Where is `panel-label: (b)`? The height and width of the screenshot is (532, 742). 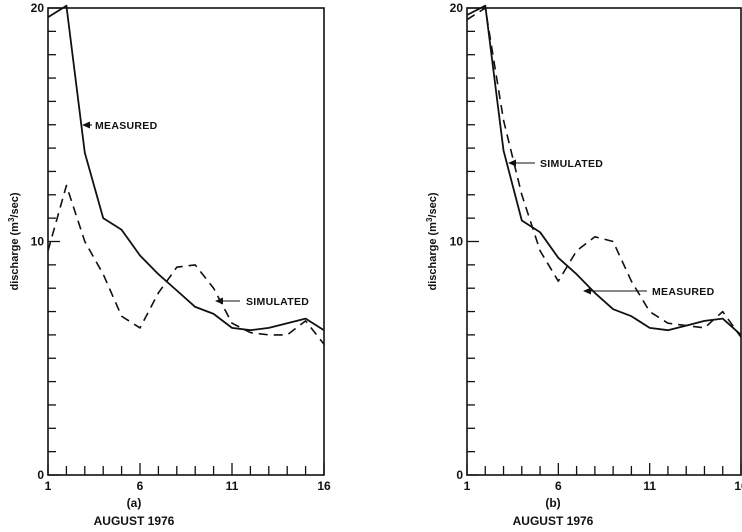
panel-label: (b) is located at coordinates (552, 503).